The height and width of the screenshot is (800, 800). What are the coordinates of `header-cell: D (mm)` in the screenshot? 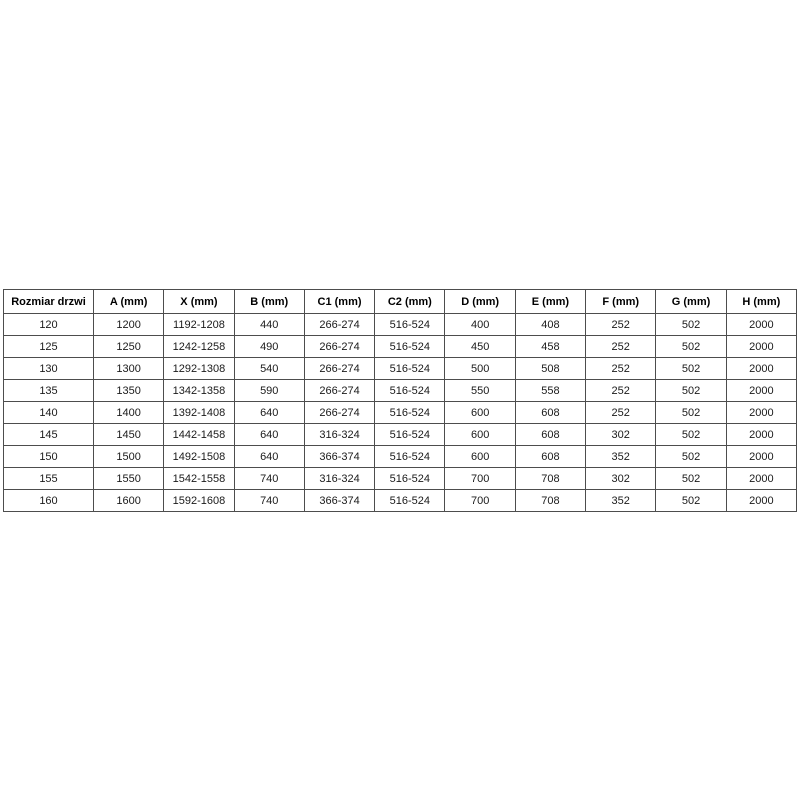 It's located at (480, 301).